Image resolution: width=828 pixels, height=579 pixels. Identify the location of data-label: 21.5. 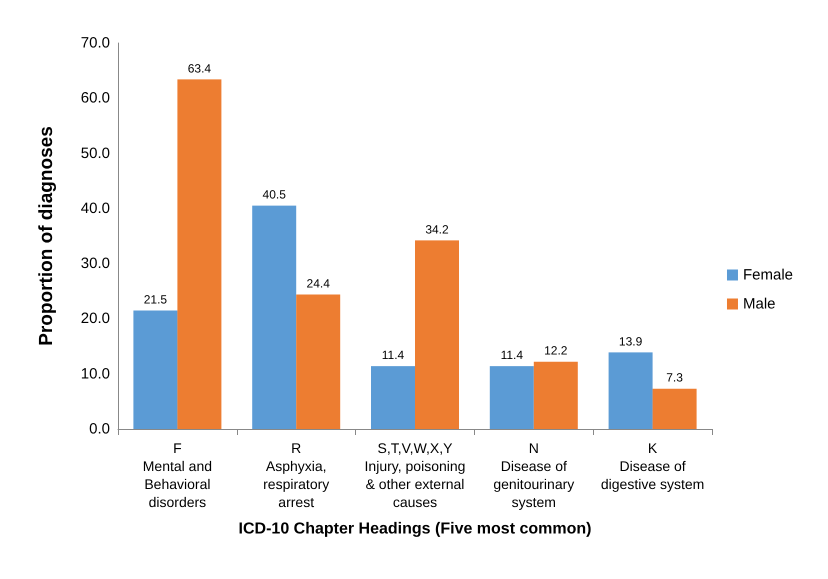
(156, 299).